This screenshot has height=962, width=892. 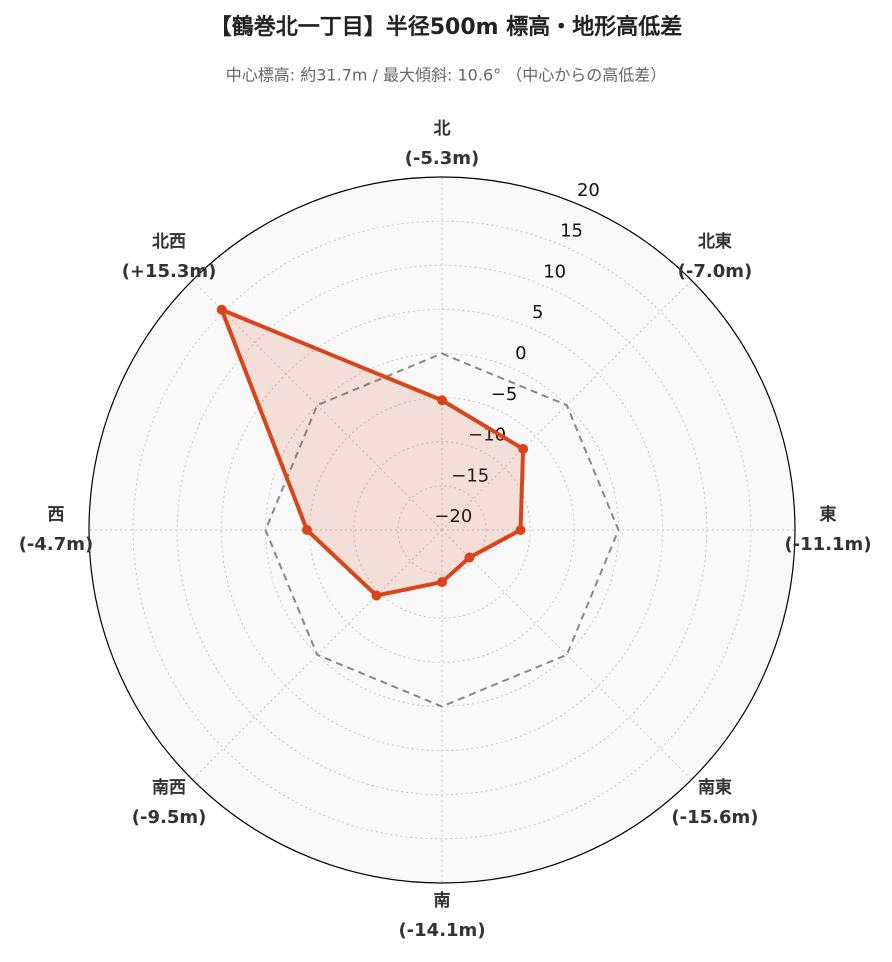 I want to click on radial-tick-label: 5, so click(x=537, y=312).